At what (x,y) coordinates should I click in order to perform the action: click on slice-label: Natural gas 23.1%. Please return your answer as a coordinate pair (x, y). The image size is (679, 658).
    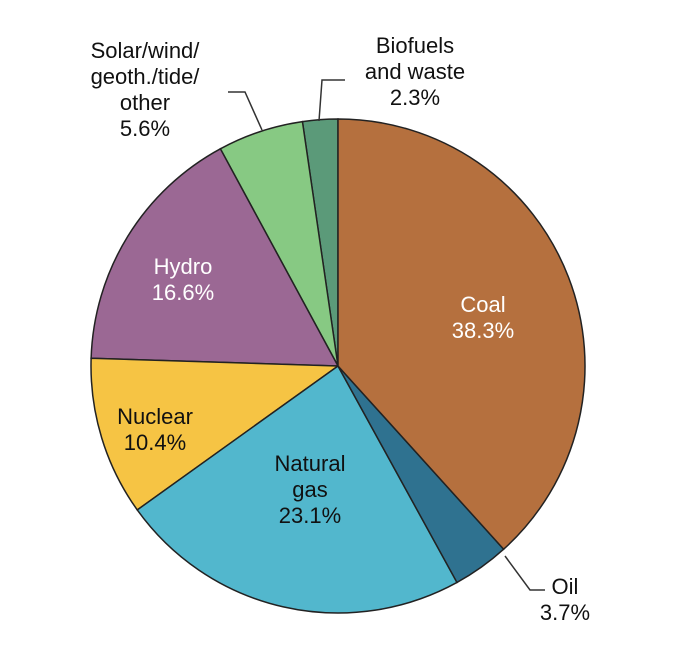
    Looking at the image, I should click on (310, 490).